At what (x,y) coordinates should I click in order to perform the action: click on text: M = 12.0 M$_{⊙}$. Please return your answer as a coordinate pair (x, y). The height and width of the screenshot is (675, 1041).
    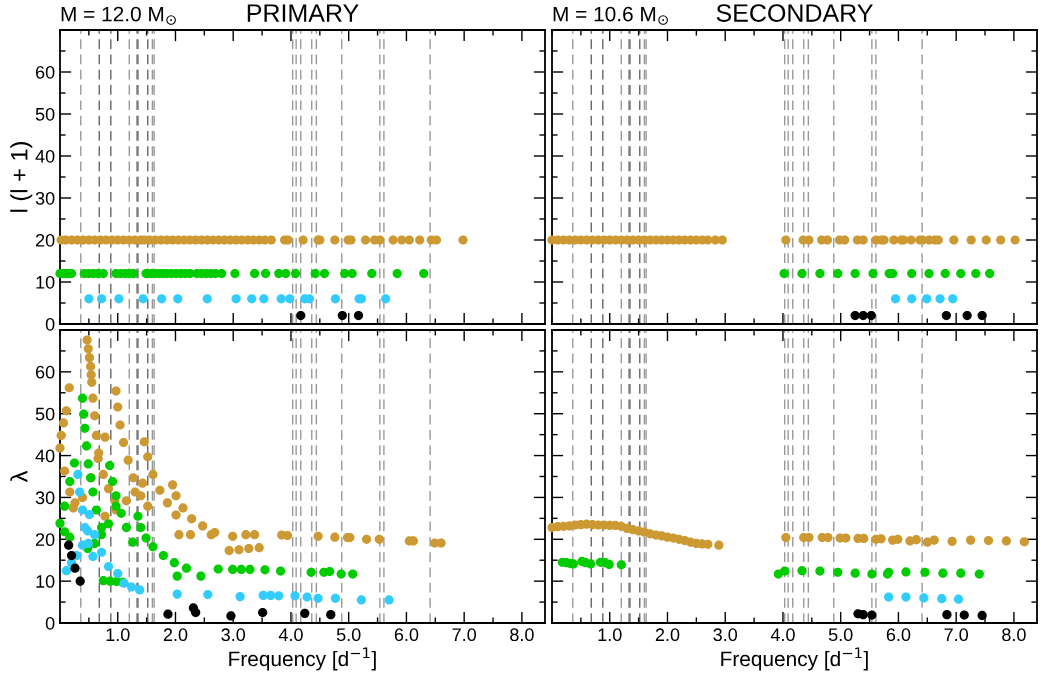
    Looking at the image, I should click on (118, 15).